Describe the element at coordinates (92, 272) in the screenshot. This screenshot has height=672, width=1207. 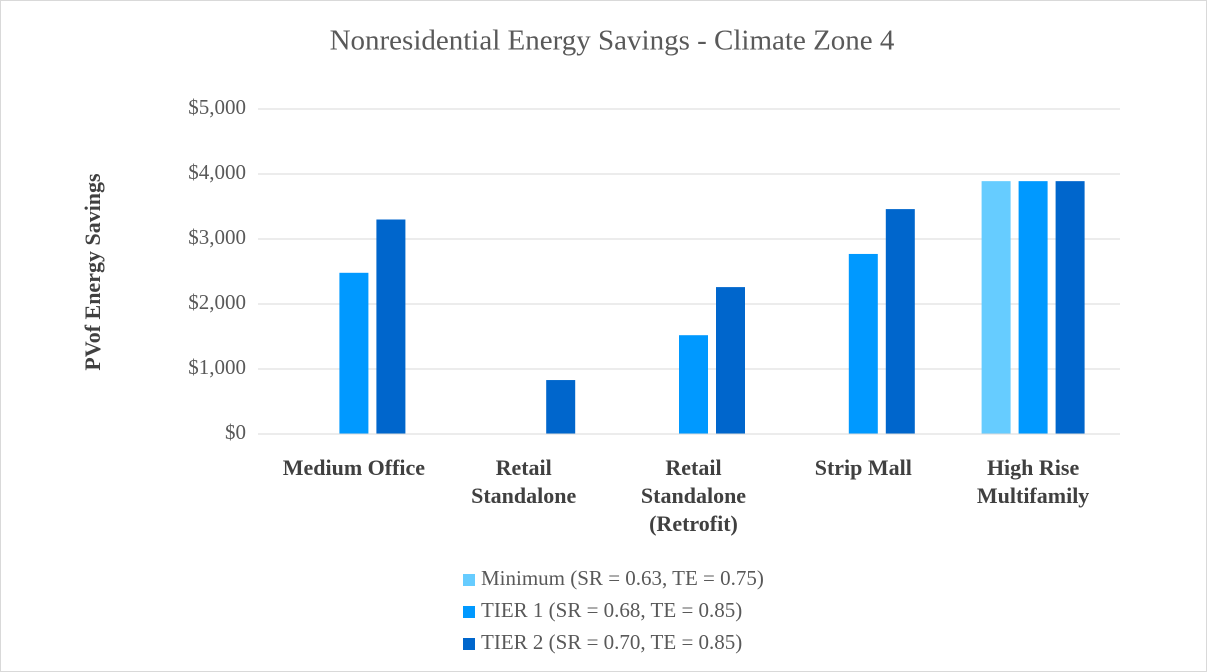
I see `y-axis-label: PVof Energy Savings` at that location.